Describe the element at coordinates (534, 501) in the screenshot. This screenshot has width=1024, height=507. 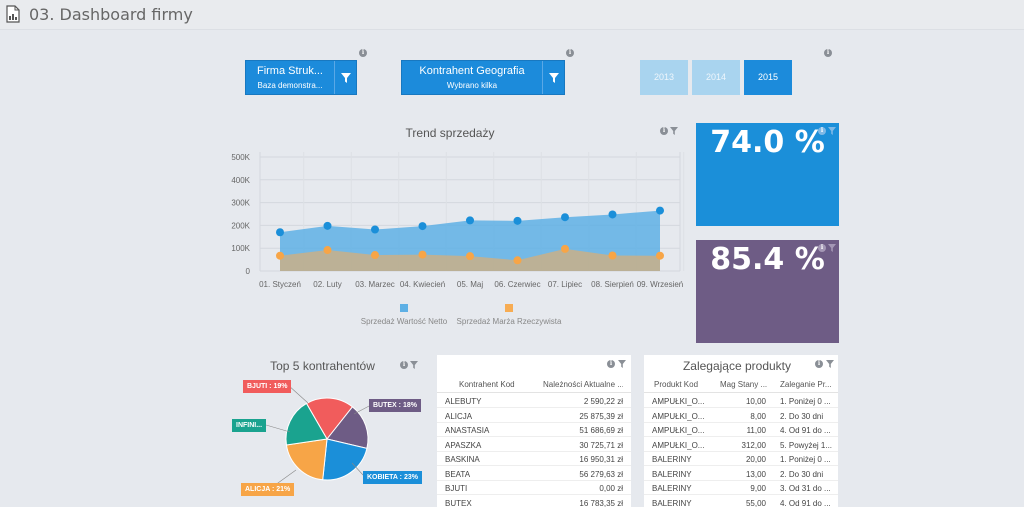
I see `table-row: BUTEX 16 783,35 zł` at that location.